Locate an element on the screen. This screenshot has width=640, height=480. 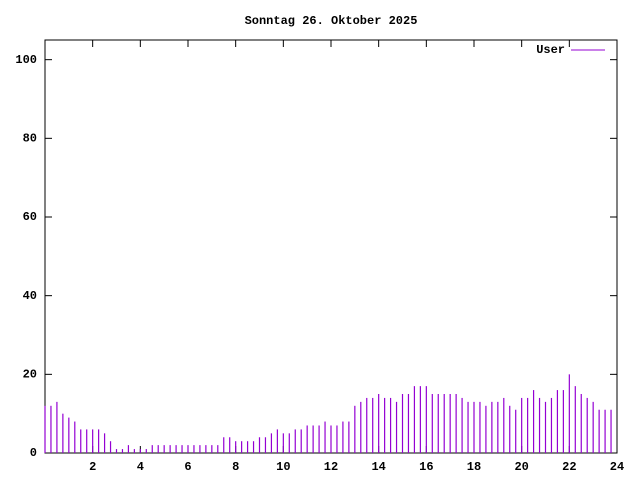
y-tick-label: 0 is located at coordinates (33, 453).